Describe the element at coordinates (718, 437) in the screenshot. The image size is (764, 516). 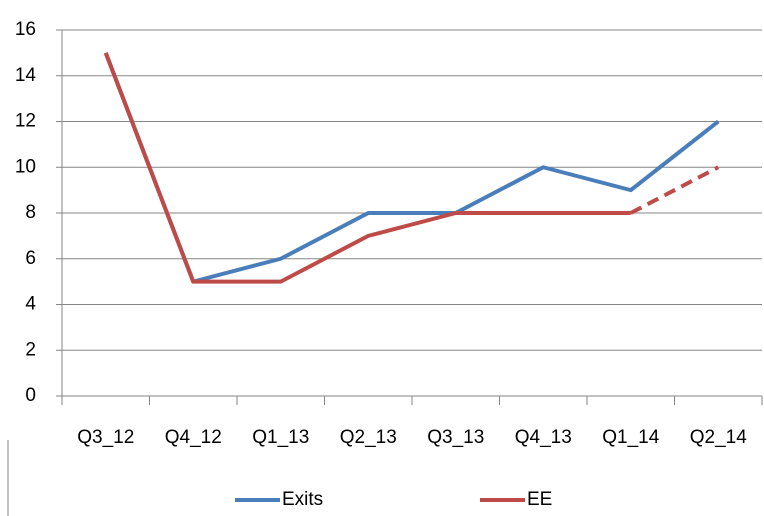
I see `x-tick-label: Q2_14` at that location.